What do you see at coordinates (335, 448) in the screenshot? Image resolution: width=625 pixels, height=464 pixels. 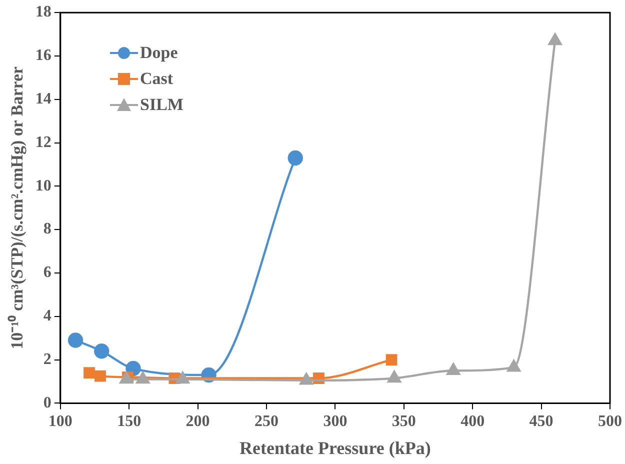 I see `x-axis-title: Retentate Pressure (kPa)` at bounding box center [335, 448].